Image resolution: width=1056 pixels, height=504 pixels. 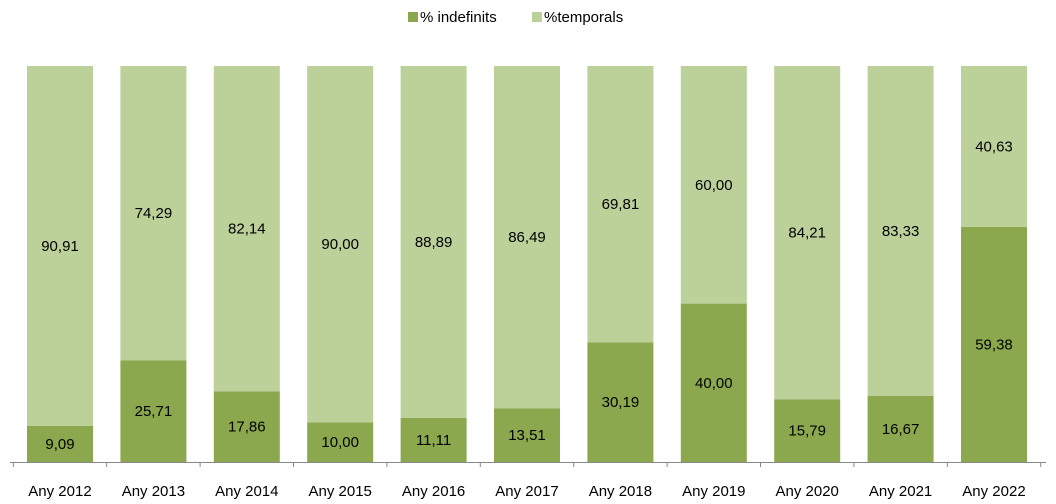 I want to click on x-tick-label: Any 2019, so click(x=713, y=491).